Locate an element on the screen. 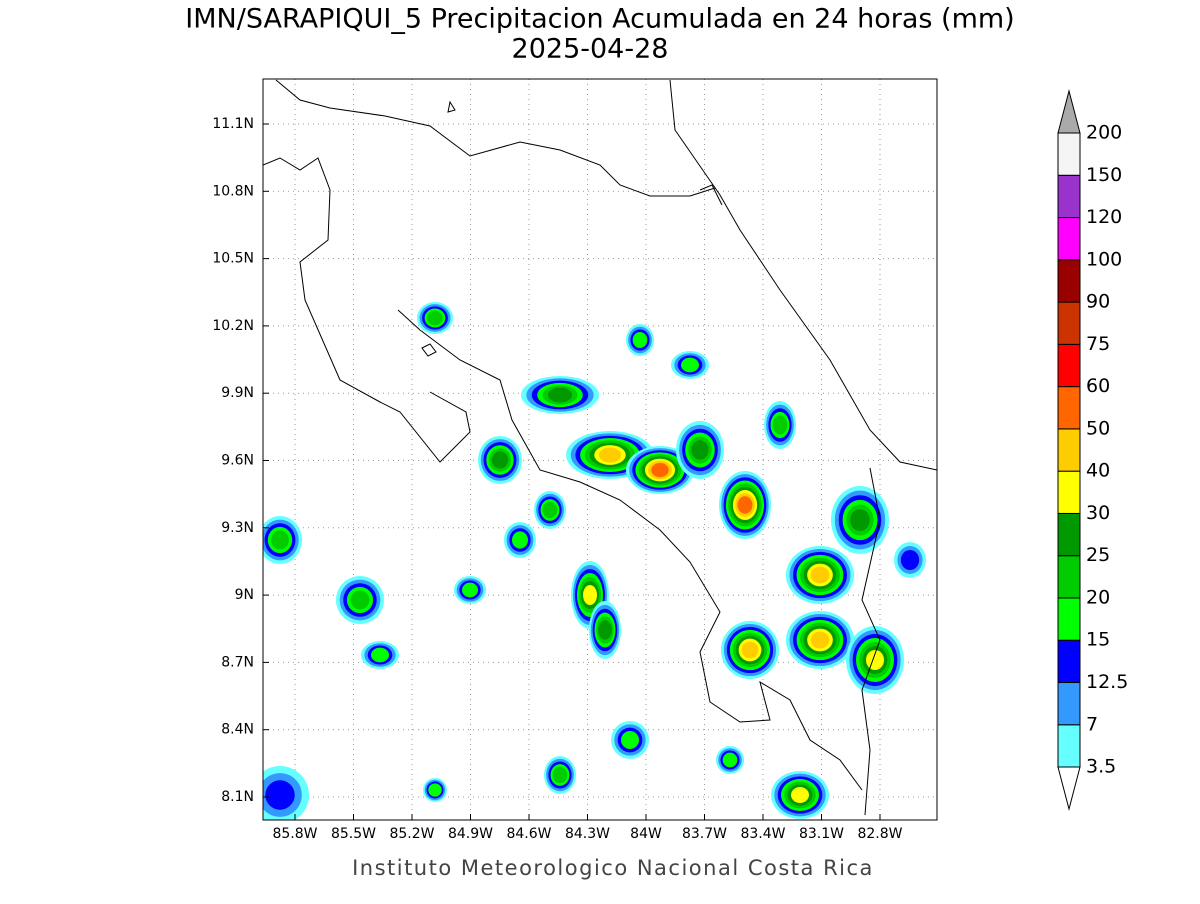 The width and height of the screenshot is (1200, 904). colorbar-label: 200 is located at coordinates (1104, 133).